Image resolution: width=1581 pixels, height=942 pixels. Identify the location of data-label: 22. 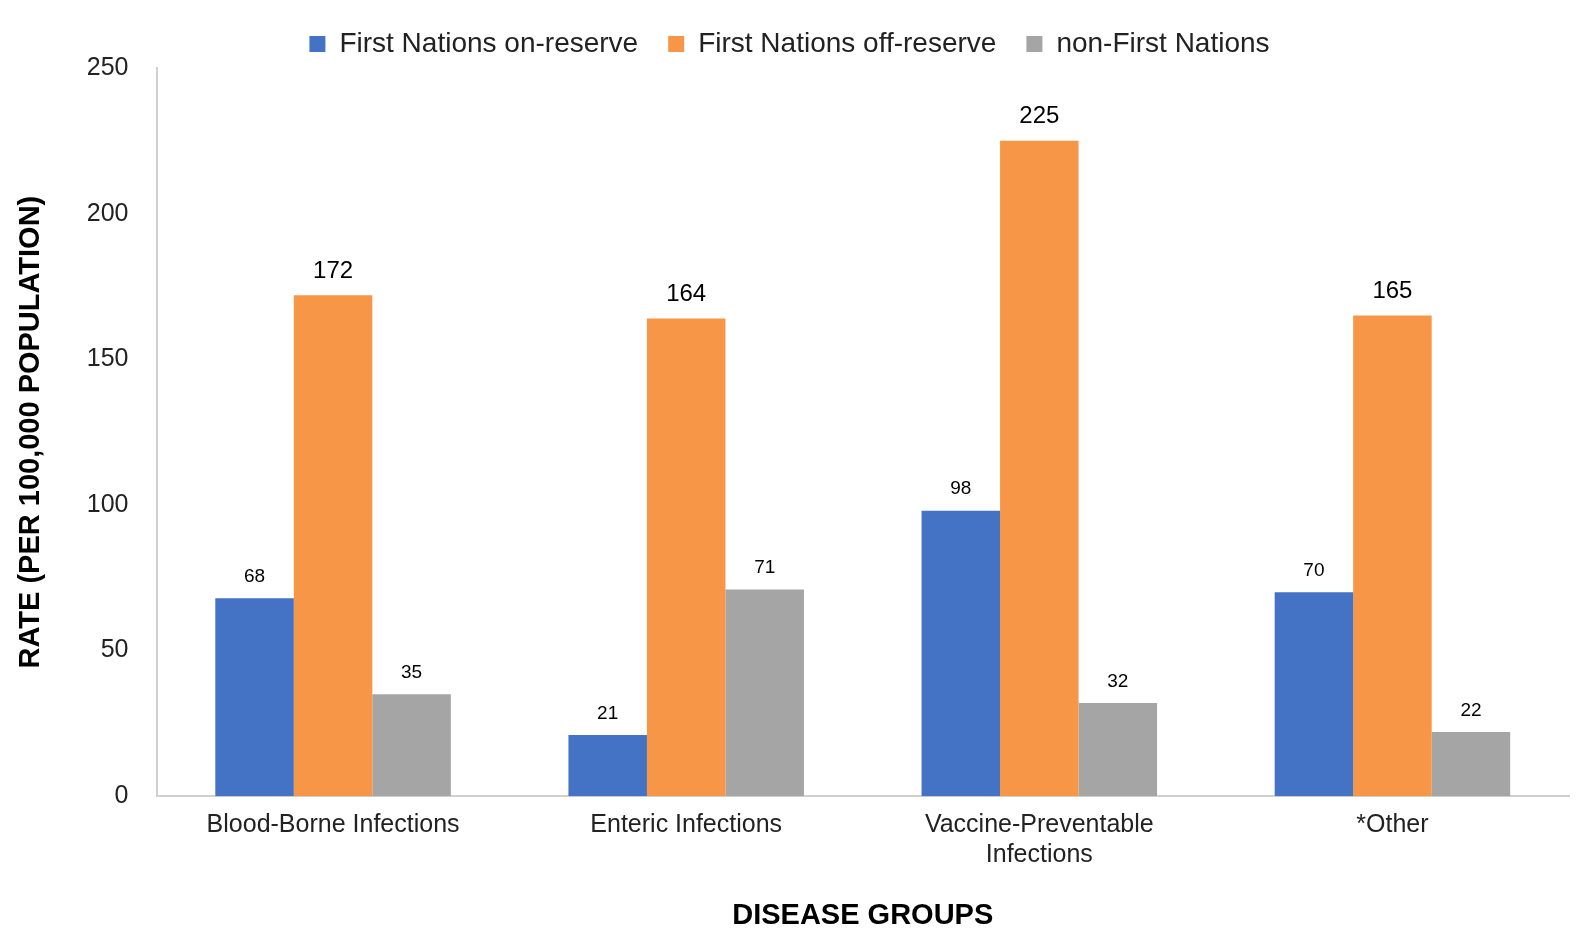
(1471, 709).